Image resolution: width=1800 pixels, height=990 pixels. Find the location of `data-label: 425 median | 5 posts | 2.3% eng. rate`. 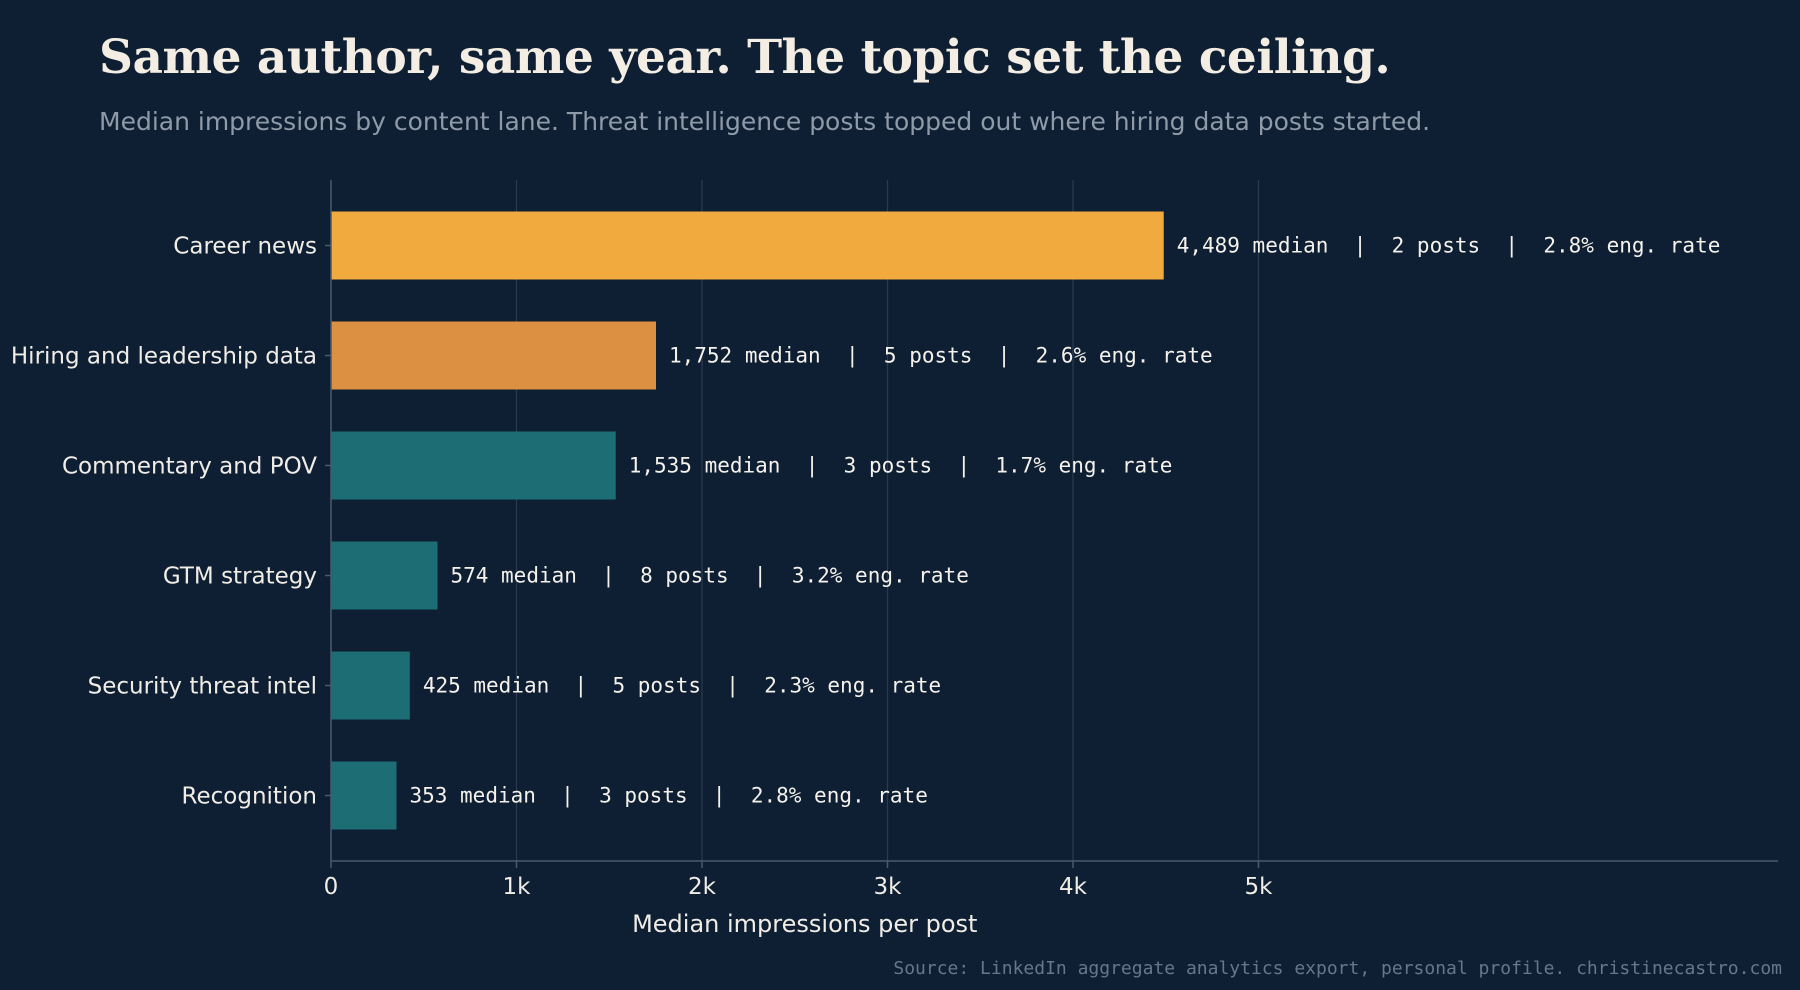

data-label: 425 median | 5 posts | 2.3% eng. rate is located at coordinates (682, 686).